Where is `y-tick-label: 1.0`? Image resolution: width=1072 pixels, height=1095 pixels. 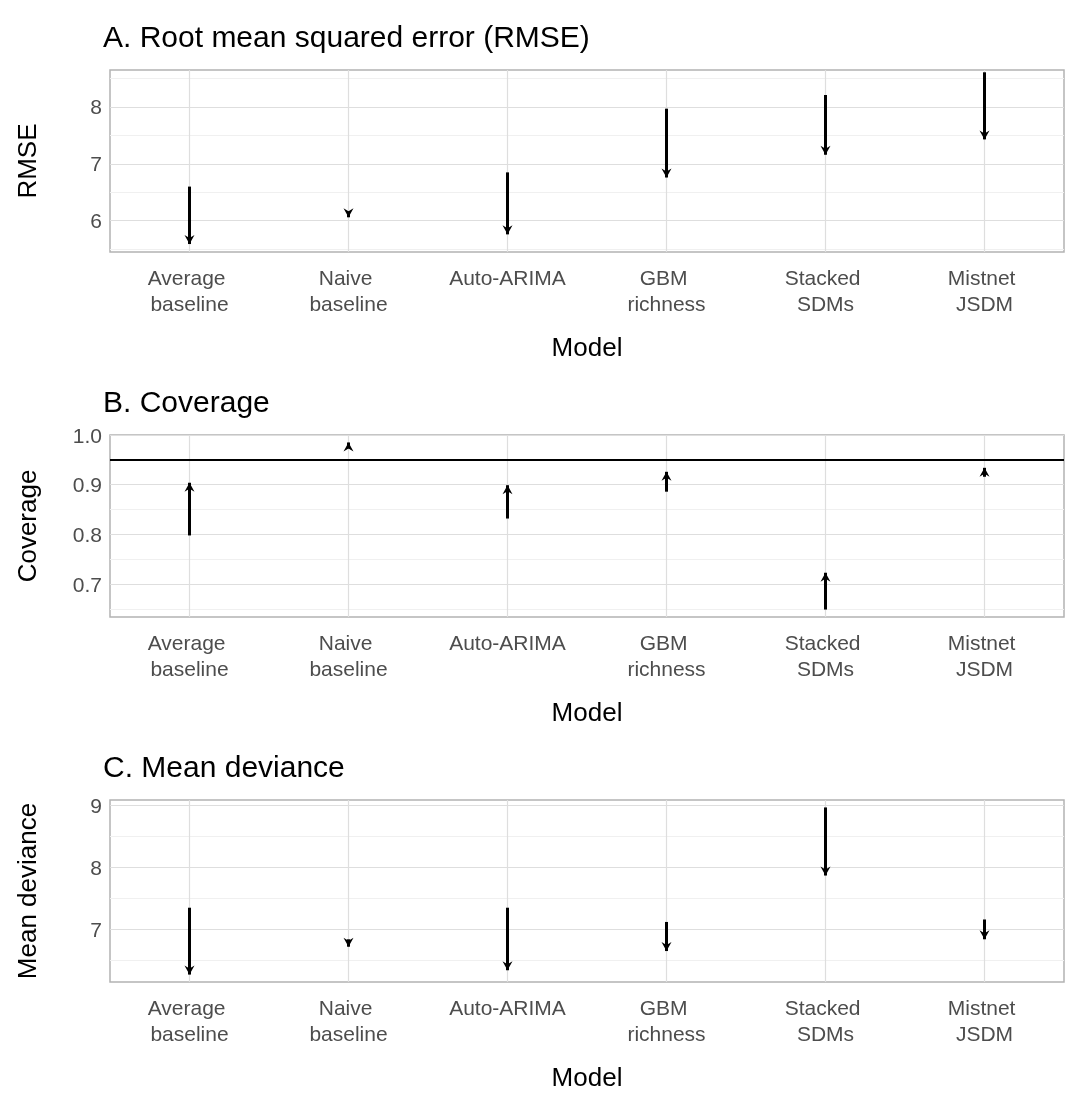 y-tick-label: 1.0 is located at coordinates (87, 435).